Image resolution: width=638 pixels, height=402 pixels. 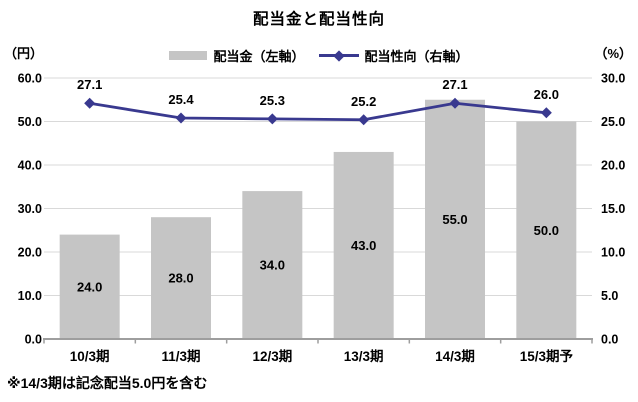 What do you see at coordinates (318, 111) in the screenshot?
I see `line-series` at bounding box center [318, 111].